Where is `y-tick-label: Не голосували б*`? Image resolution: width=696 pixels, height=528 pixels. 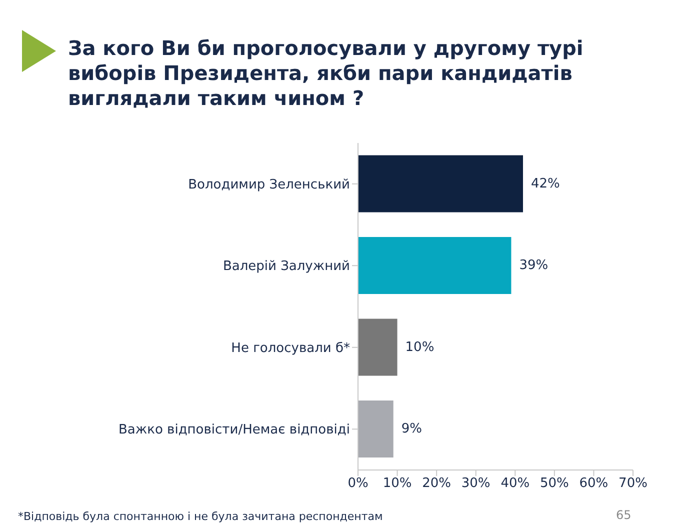 y-tick-label: Не голосували б* is located at coordinates (290, 348).